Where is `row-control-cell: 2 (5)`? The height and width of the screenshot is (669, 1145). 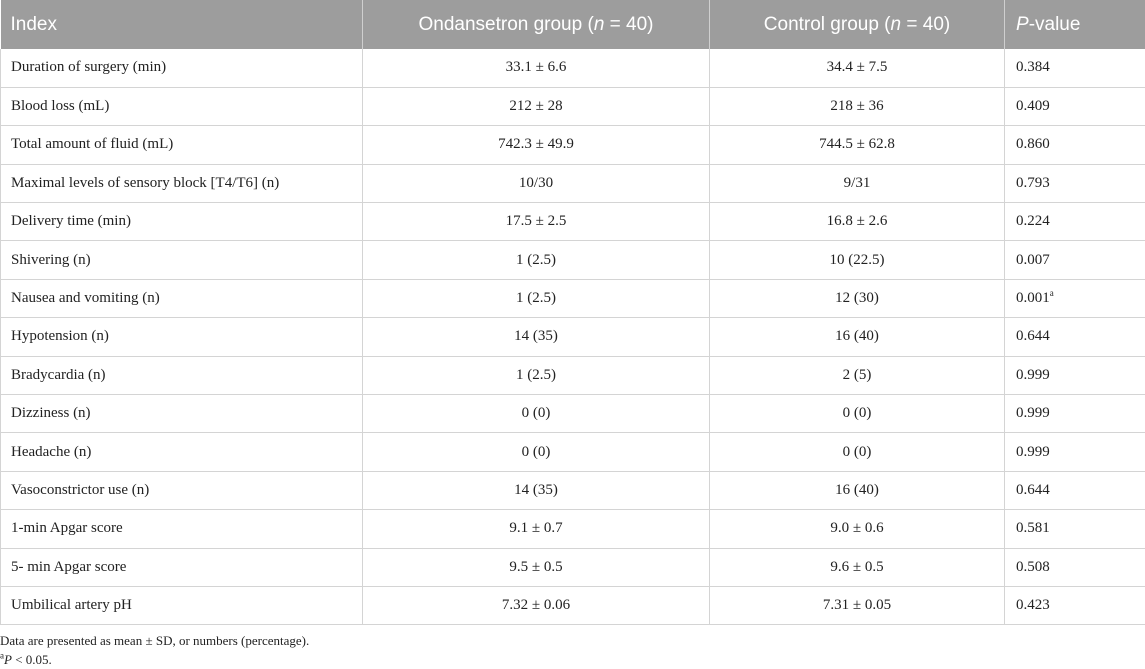
row-control-cell: 2 (5) is located at coordinates (857, 375).